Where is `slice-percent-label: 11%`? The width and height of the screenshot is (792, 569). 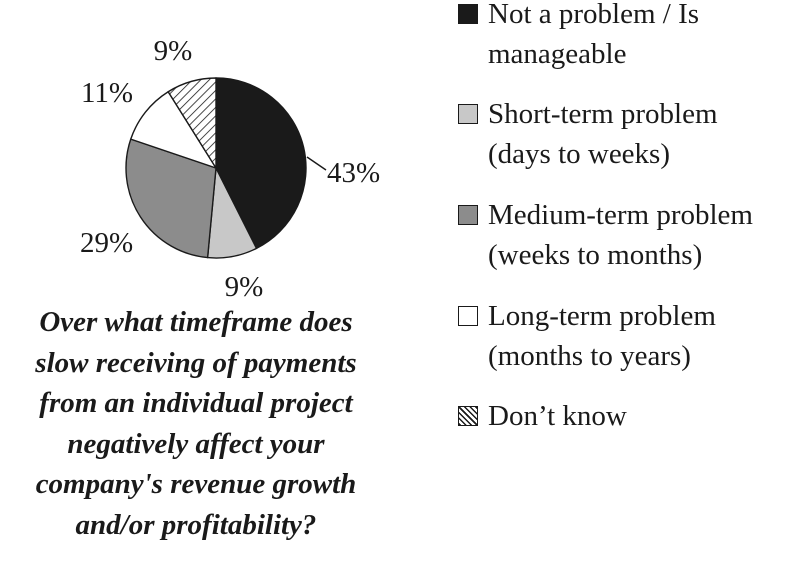 slice-percent-label: 11% is located at coordinates (107, 93).